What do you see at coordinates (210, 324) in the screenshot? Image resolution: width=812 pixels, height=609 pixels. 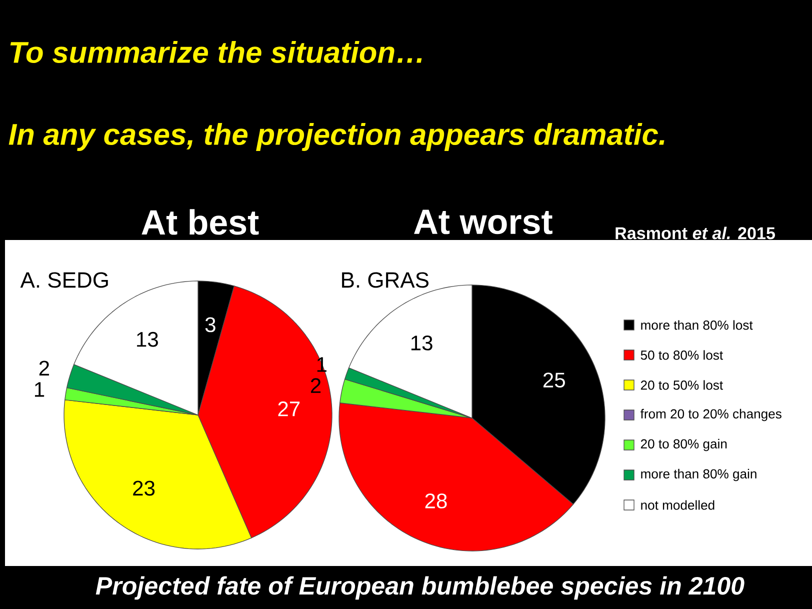 I see `data-label: 3` at bounding box center [210, 324].